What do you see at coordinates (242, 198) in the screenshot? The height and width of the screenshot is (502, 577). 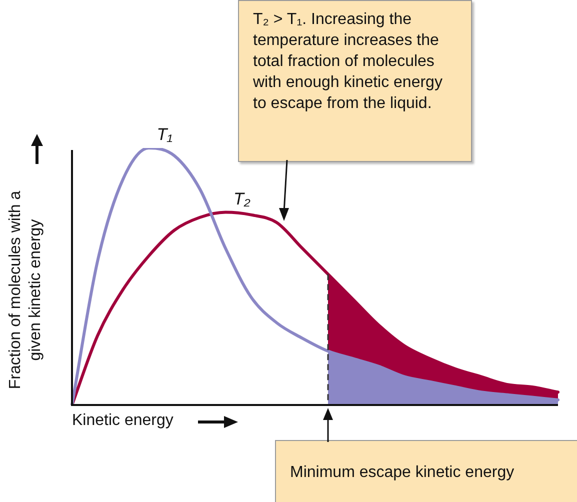 I see `series-label: T₂` at bounding box center [242, 198].